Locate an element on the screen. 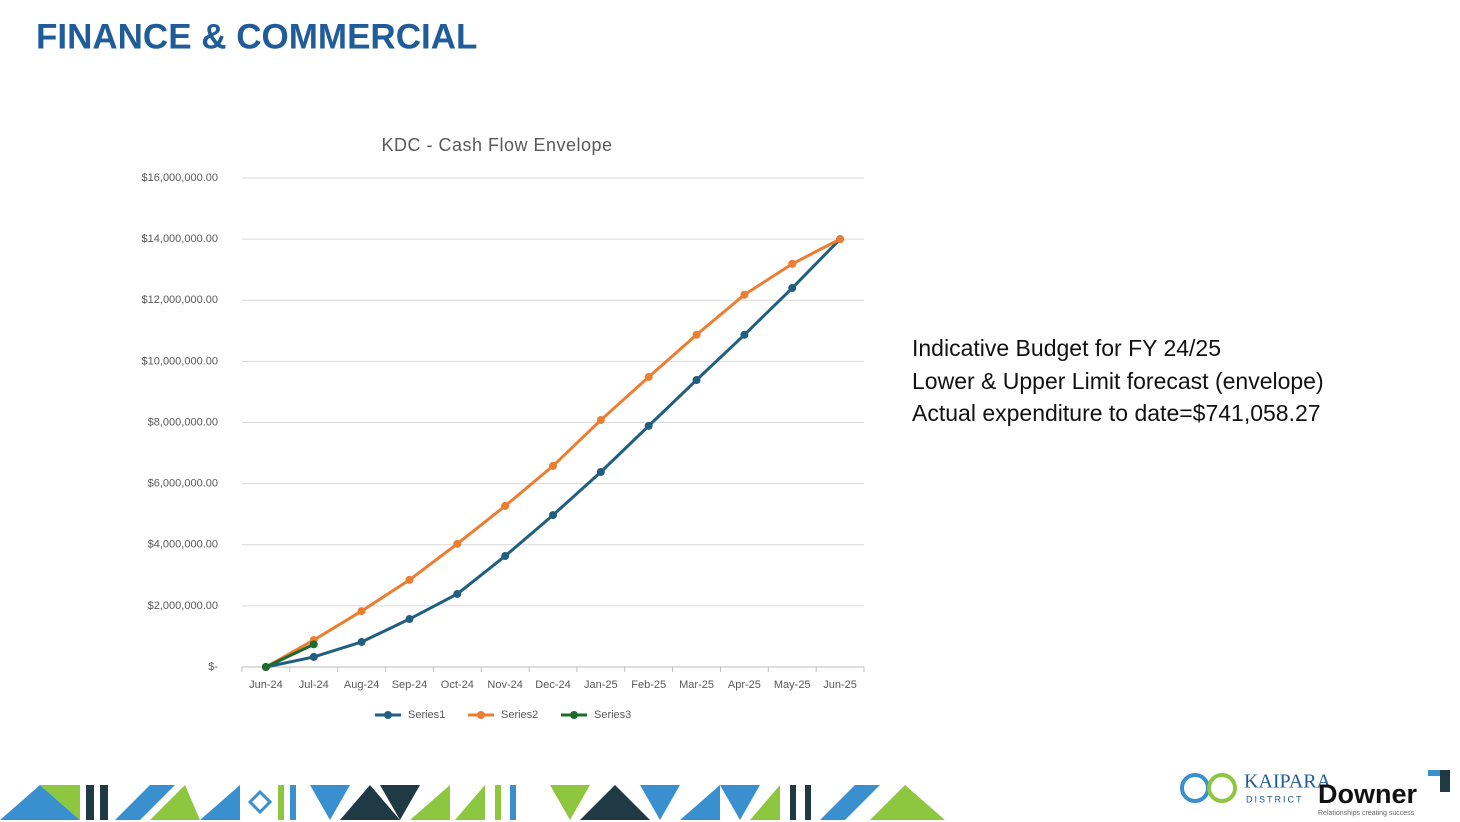 Image resolution: width=1460 pixels, height=822 pixels. x-tick-label: Apr-25 is located at coordinates (744, 685).